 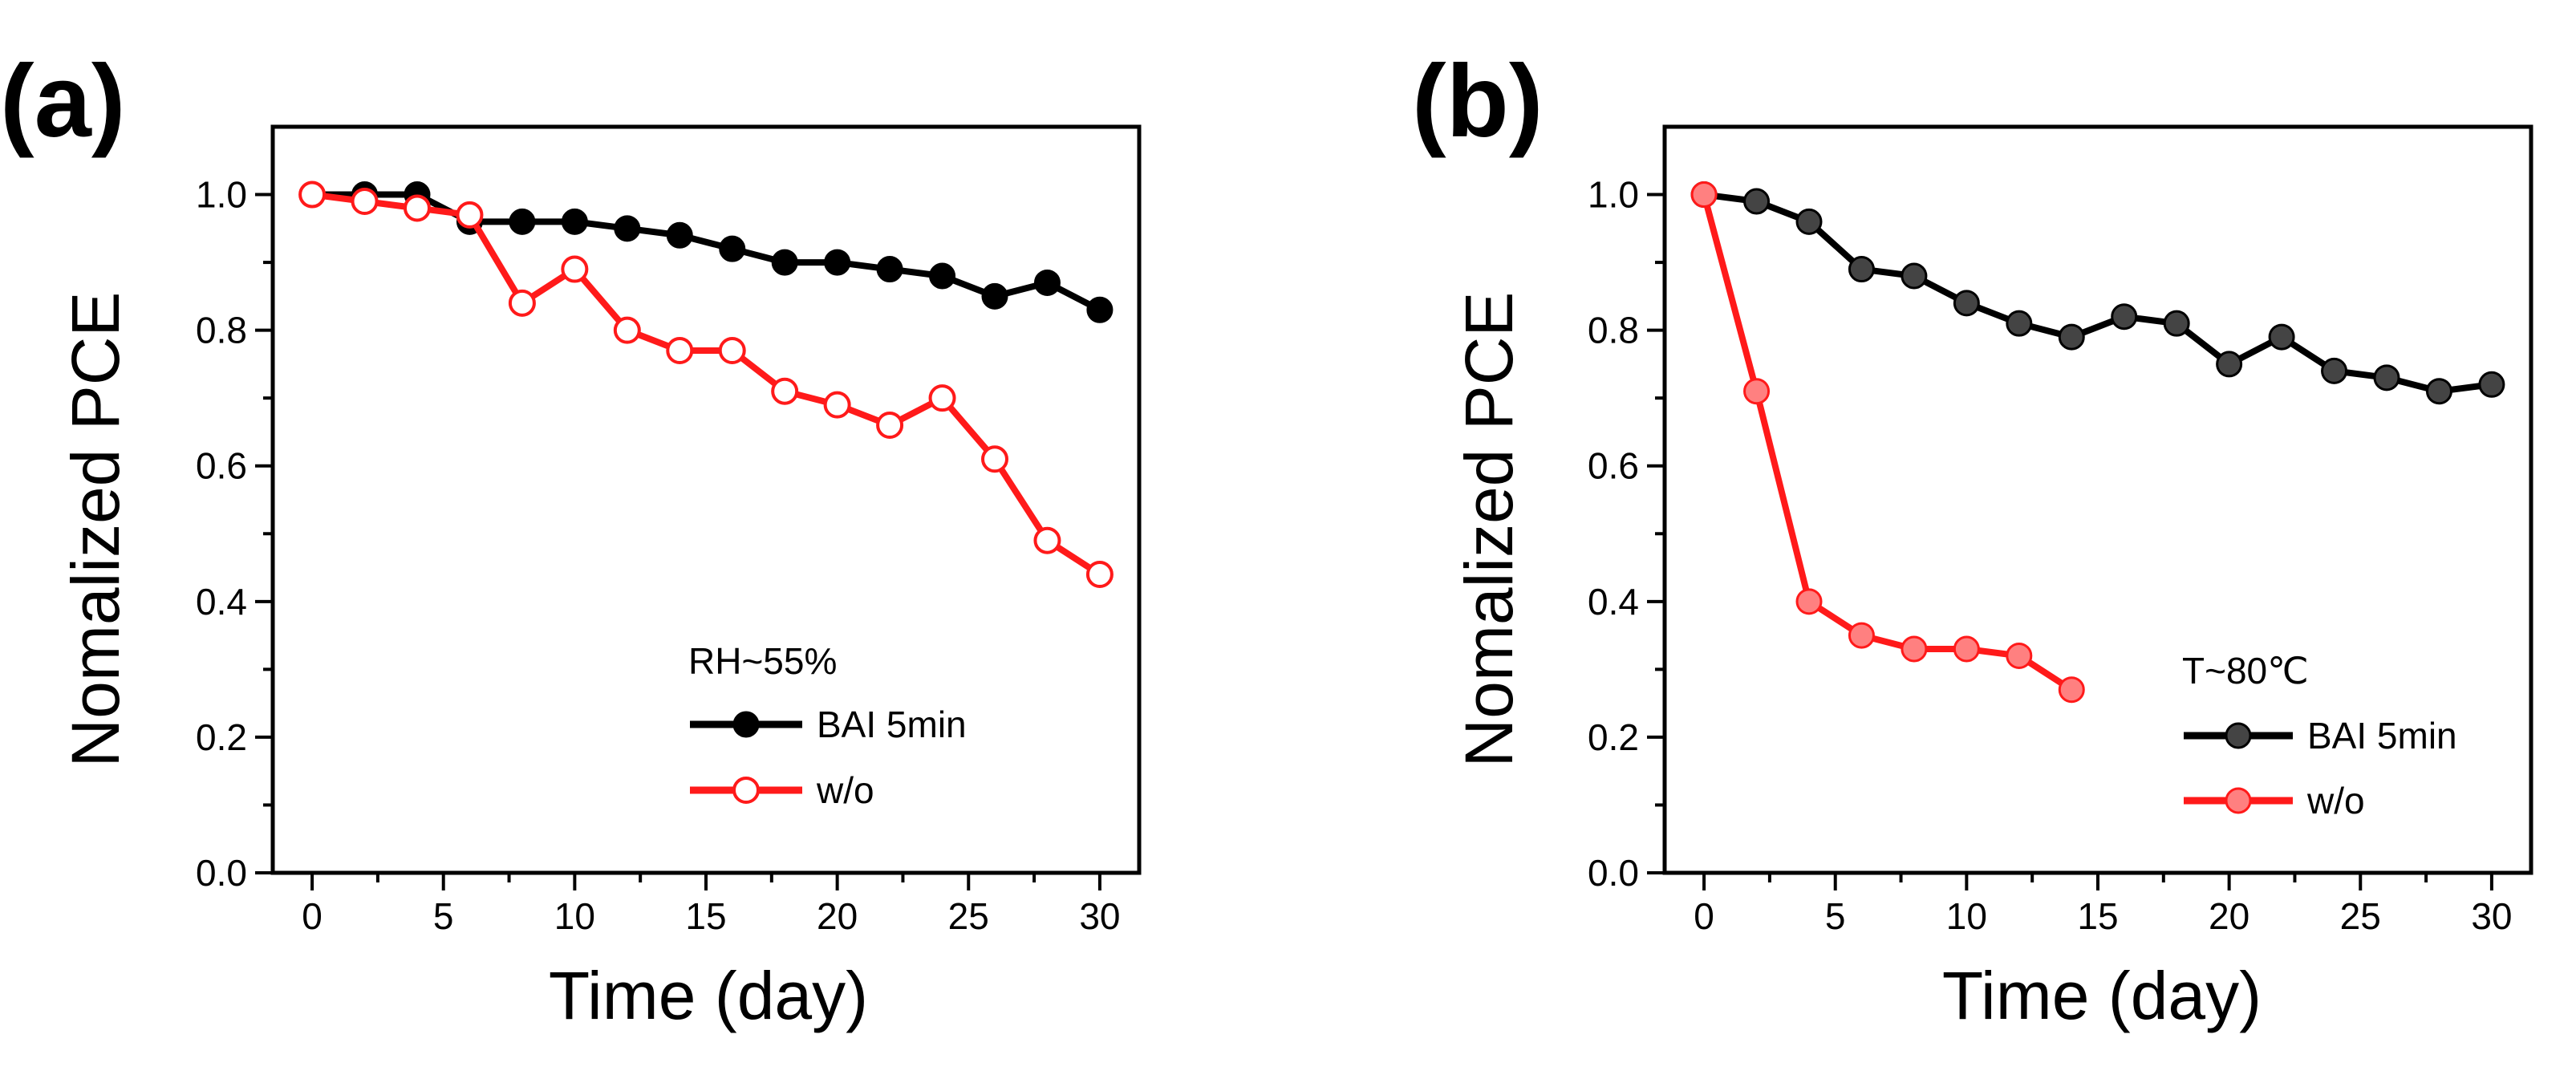 I want to click on legend-b-label-wo: w/o, so click(x=2335, y=800).